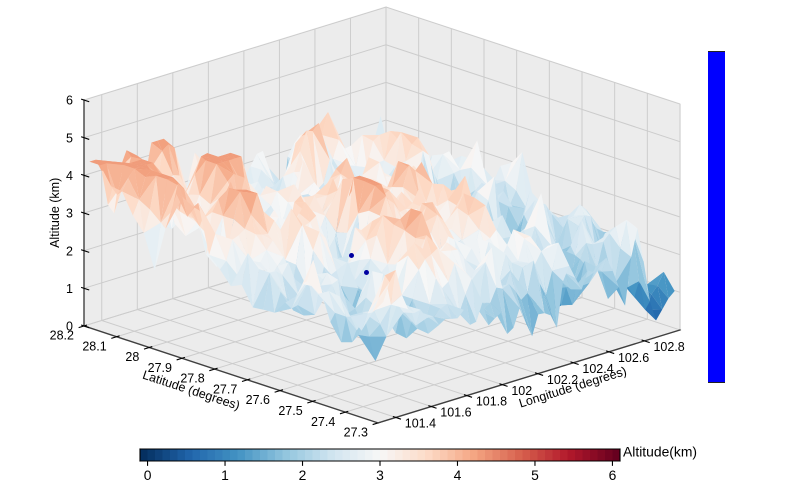 The image size is (800, 486). I want to click on svg-text: 27.4, so click(323, 422).